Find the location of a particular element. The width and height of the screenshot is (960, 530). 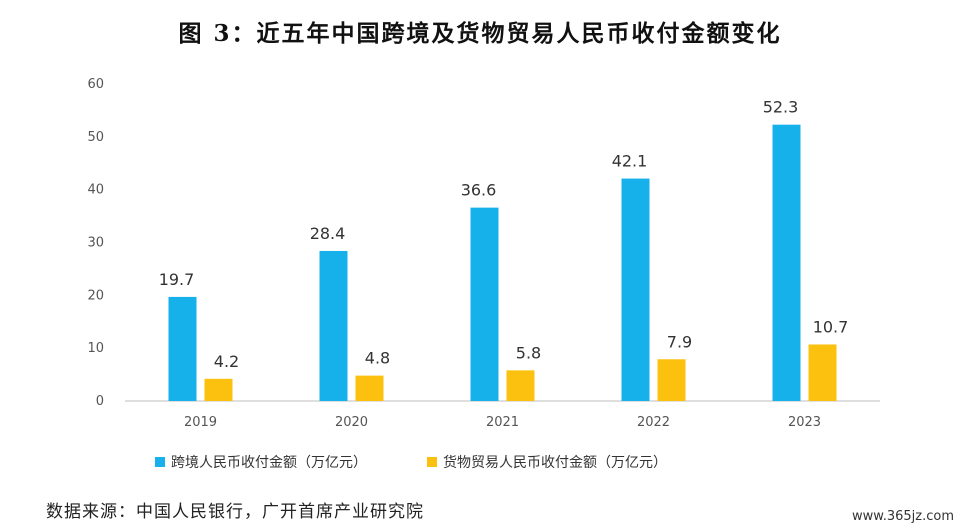

y-tick-label: 30 is located at coordinates (95, 243).